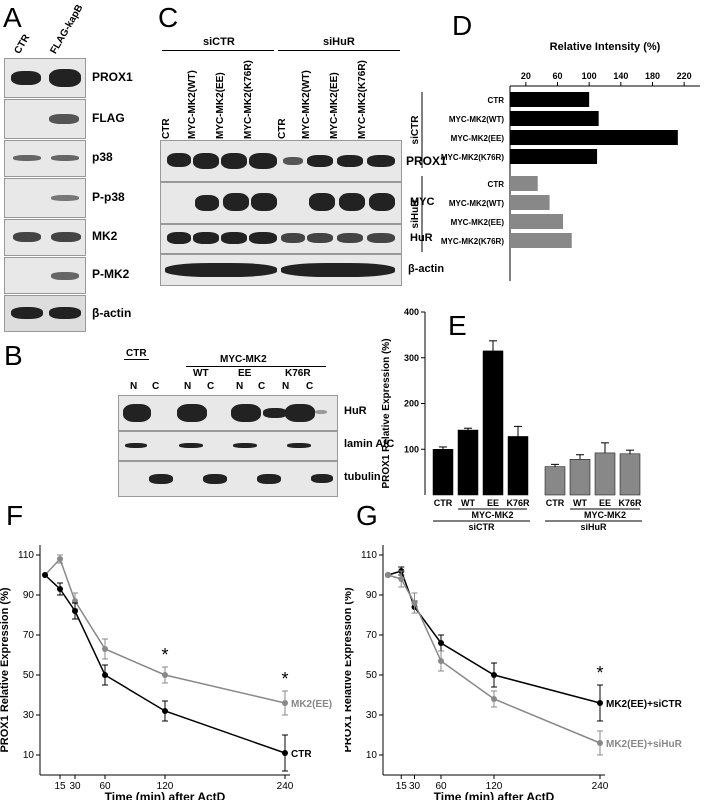 The width and height of the screenshot is (709, 800). Describe the element at coordinates (102, 157) in the screenshot. I see `blot-label: p38` at that location.